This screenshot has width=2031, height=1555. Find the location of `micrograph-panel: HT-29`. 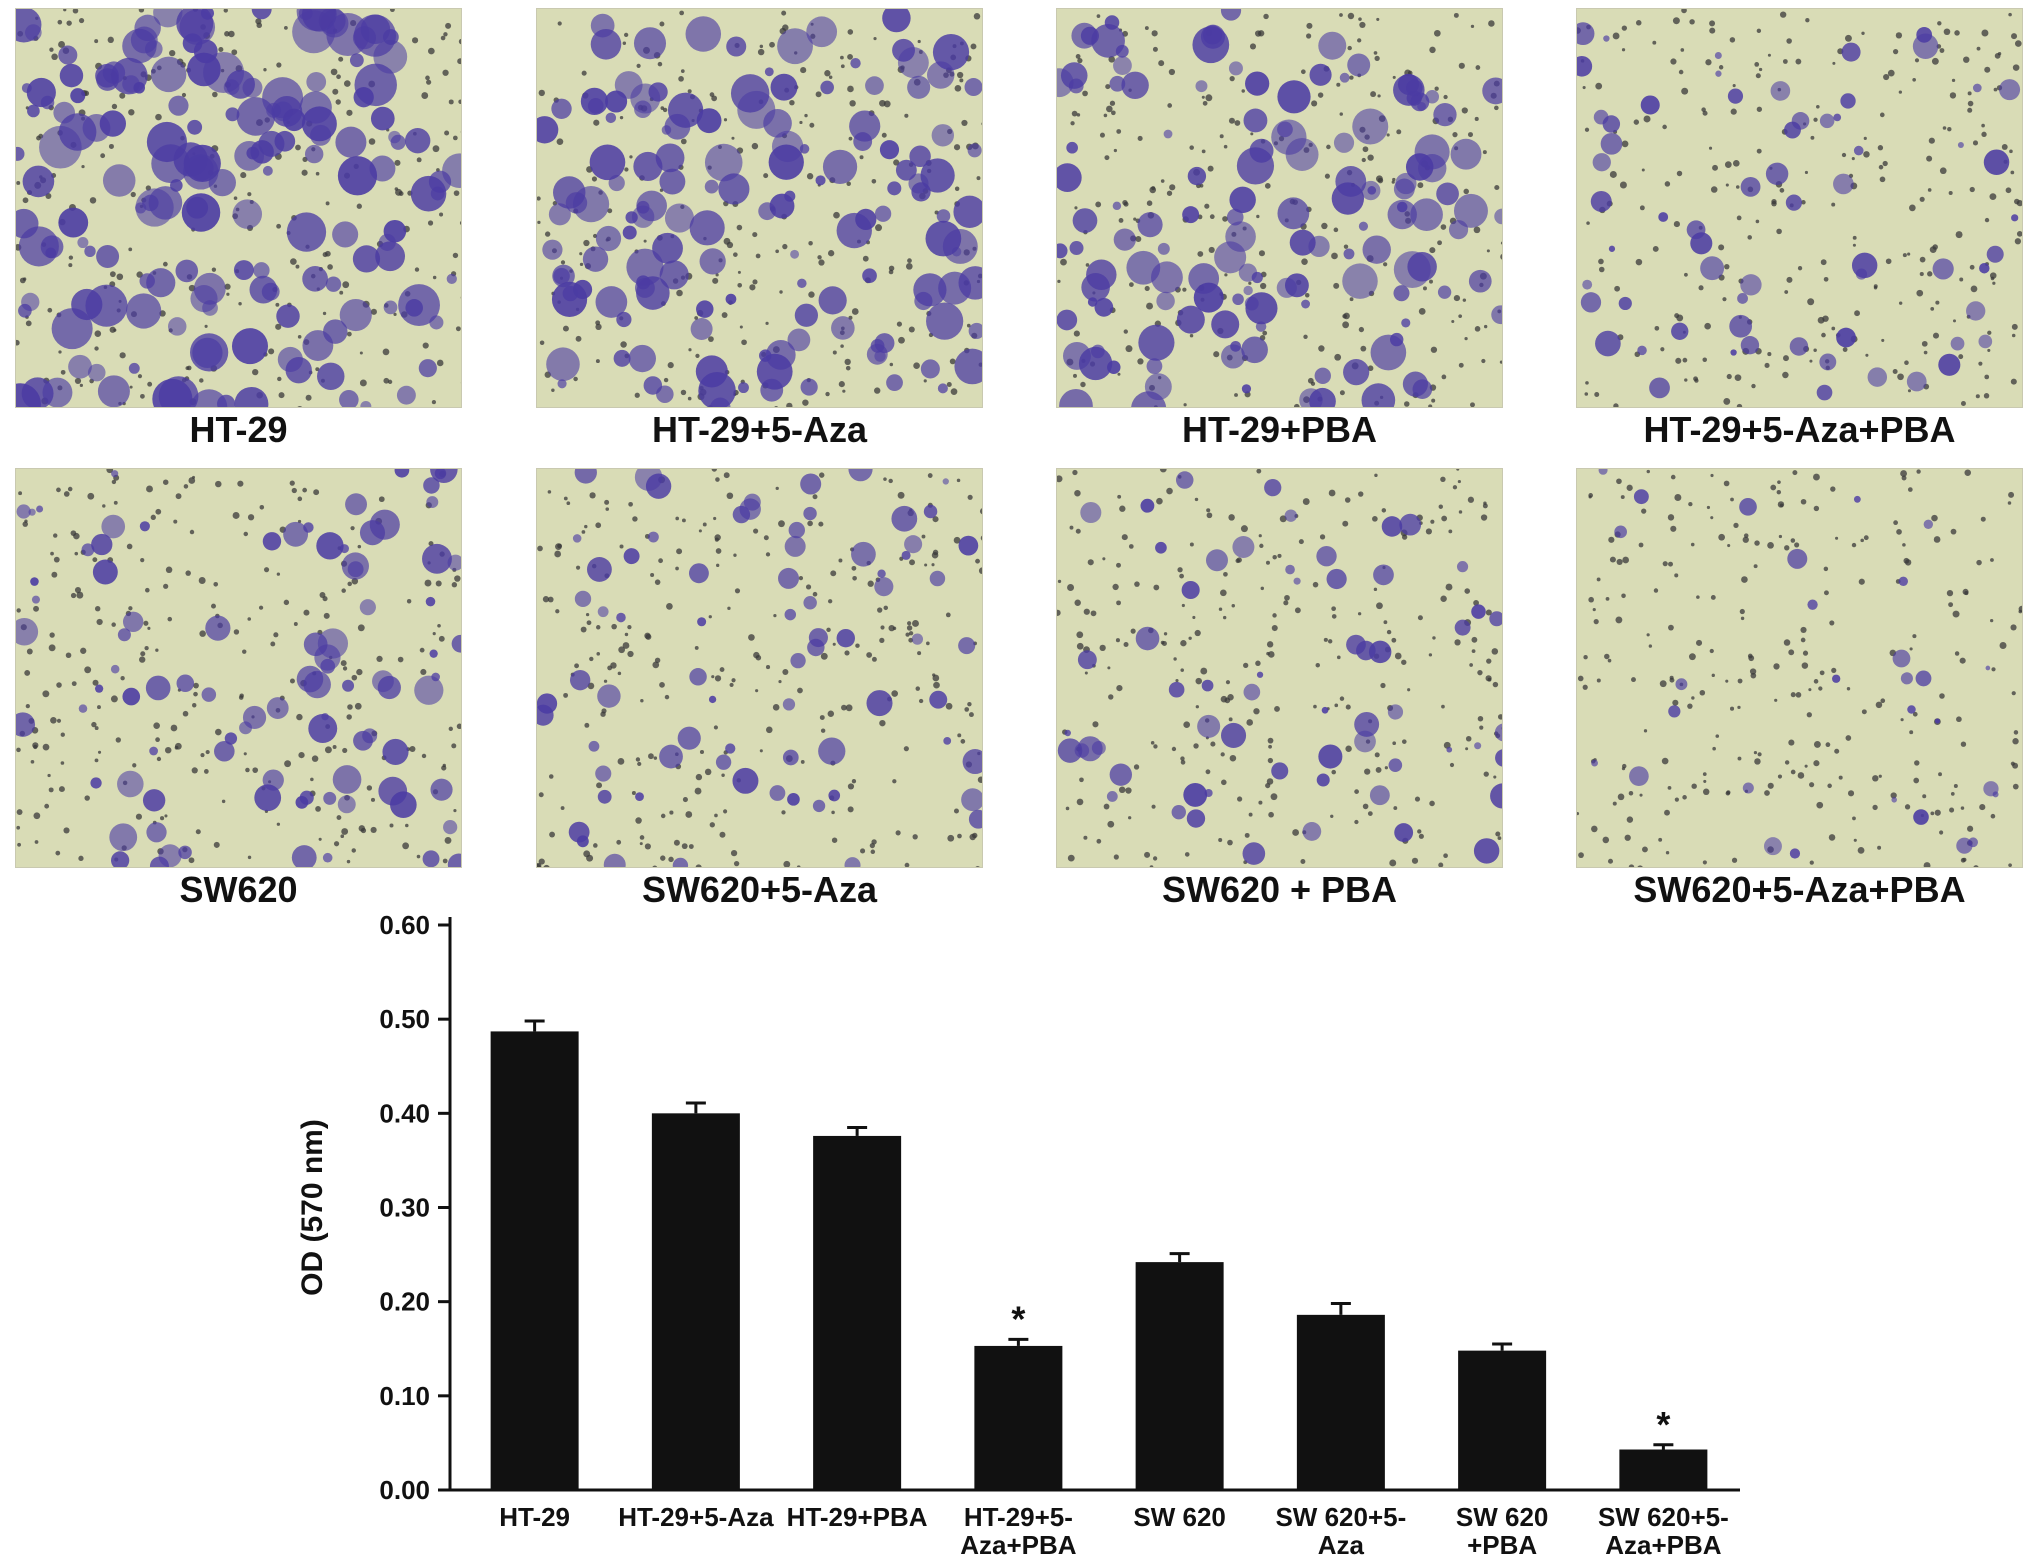

micrograph-panel: HT-29 is located at coordinates (238, 229).